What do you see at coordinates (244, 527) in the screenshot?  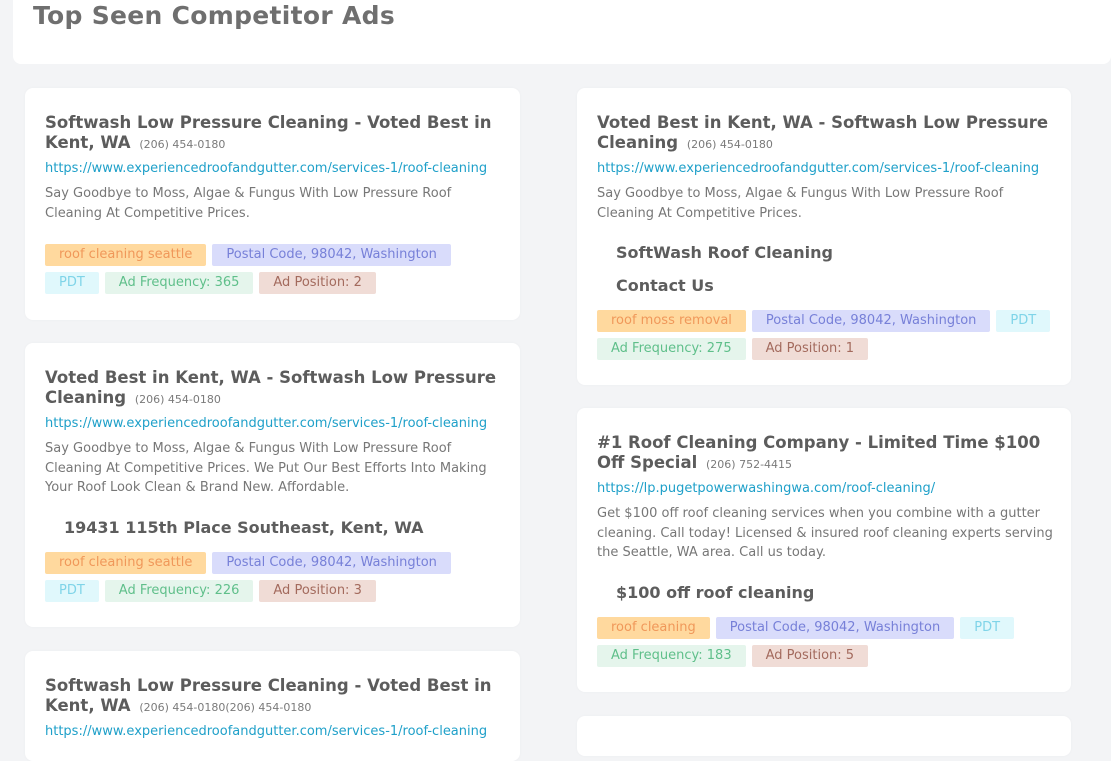 I see `ad-sitelink: 19431 115th Place Southeast, Kent, WA` at bounding box center [244, 527].